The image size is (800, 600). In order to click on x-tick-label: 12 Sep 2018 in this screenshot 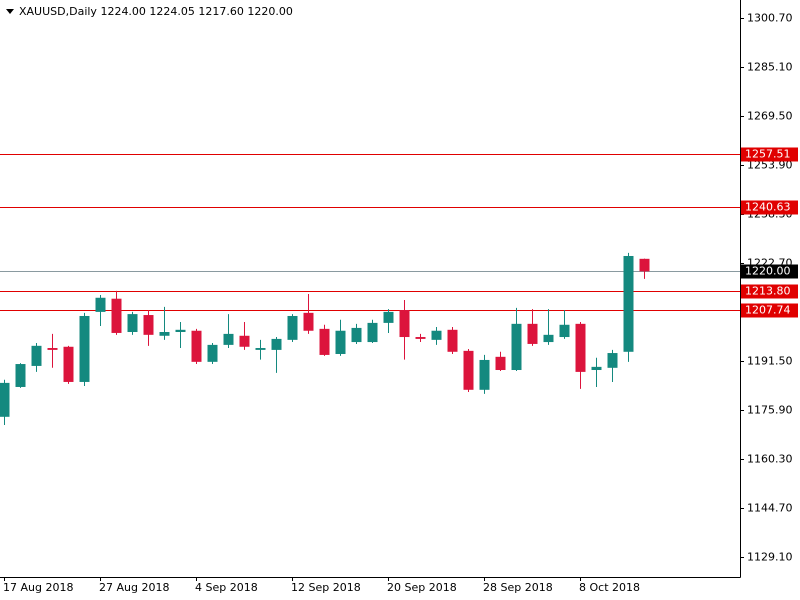, I will do `click(326, 587)`.